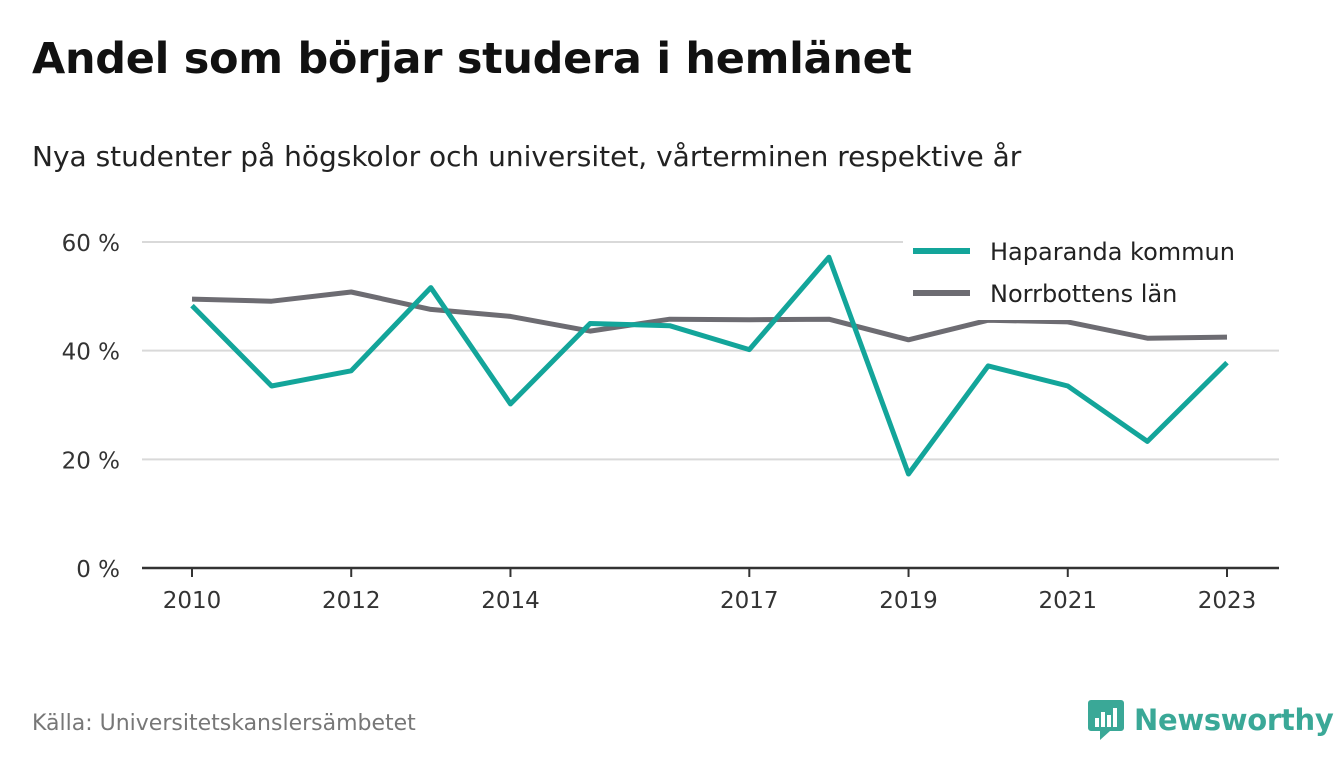 This screenshot has height=771, width=1340. What do you see at coordinates (98, 570) in the screenshot?
I see `y-tick-label: 0 %` at bounding box center [98, 570].